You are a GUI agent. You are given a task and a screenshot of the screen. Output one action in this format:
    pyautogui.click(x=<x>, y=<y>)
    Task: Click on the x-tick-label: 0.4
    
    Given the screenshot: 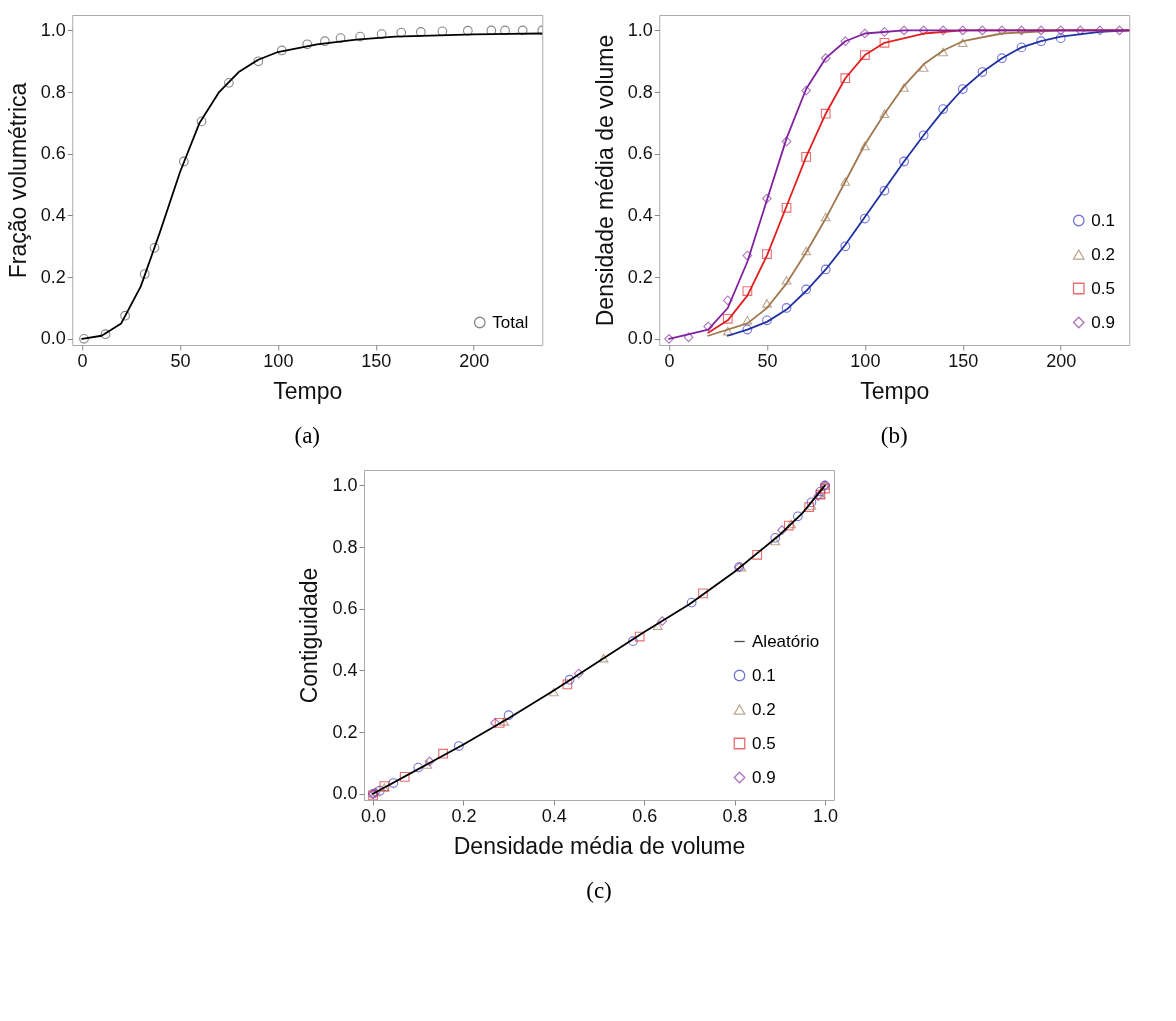 What is the action you would take?
    pyautogui.click(x=554, y=815)
    